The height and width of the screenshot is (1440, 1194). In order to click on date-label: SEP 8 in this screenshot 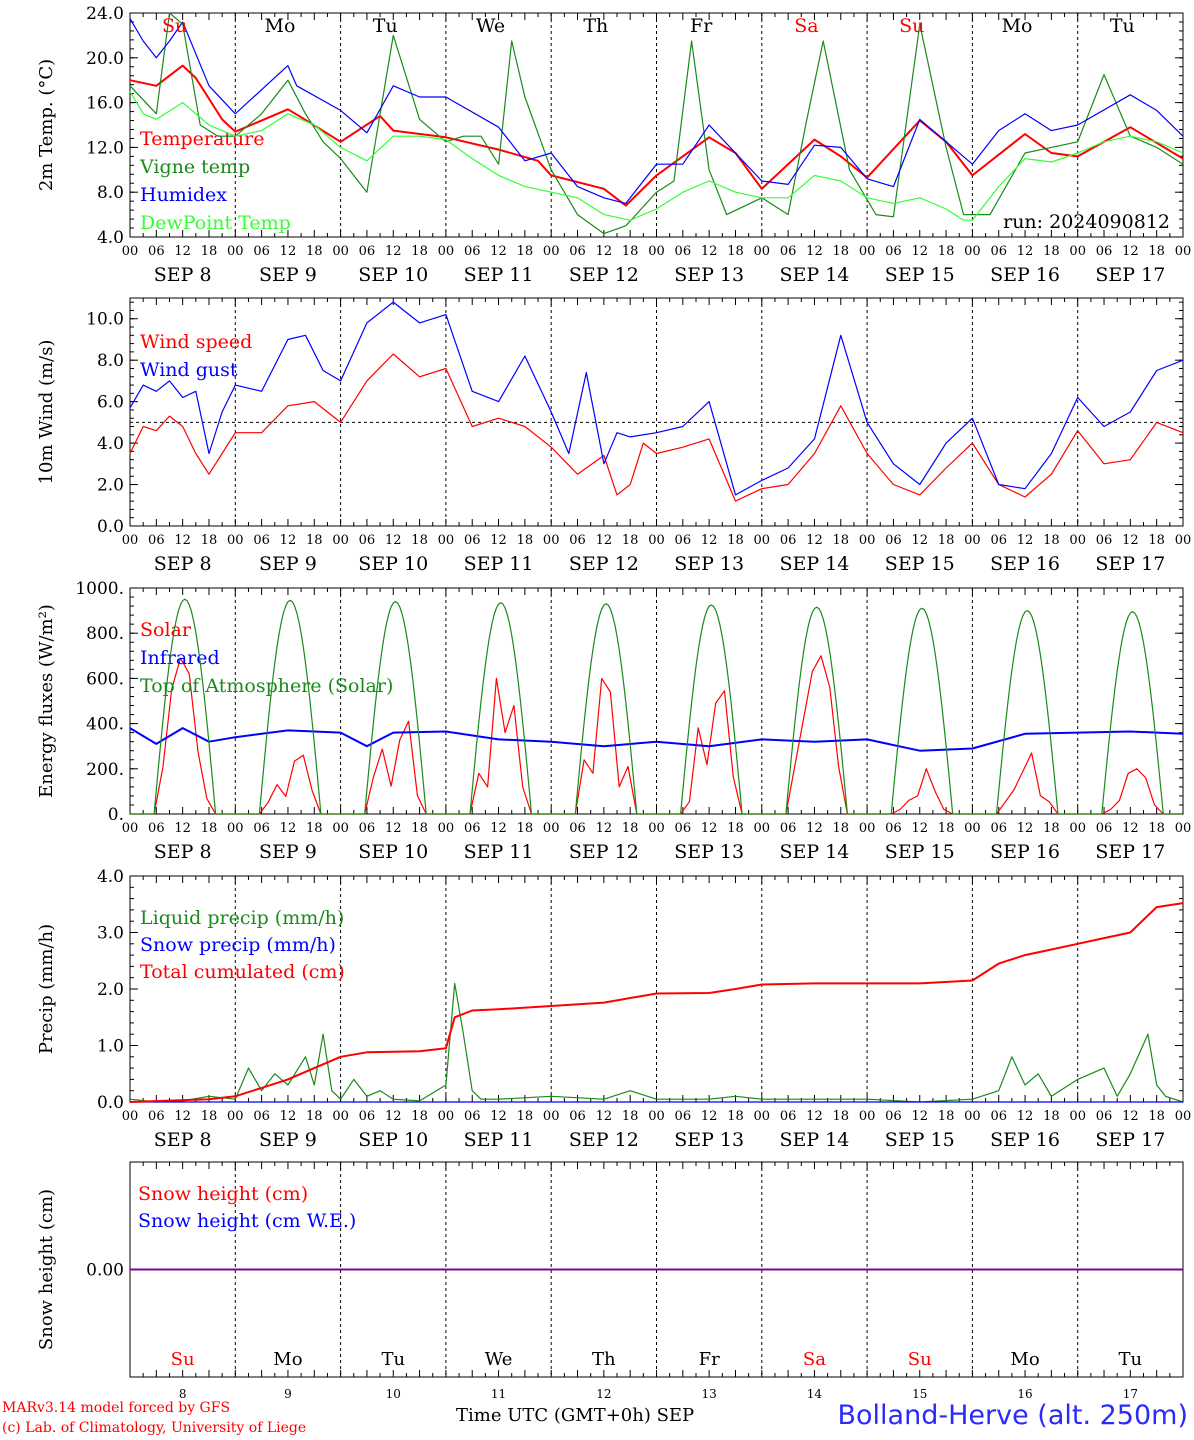, I will do `click(183, 275)`.